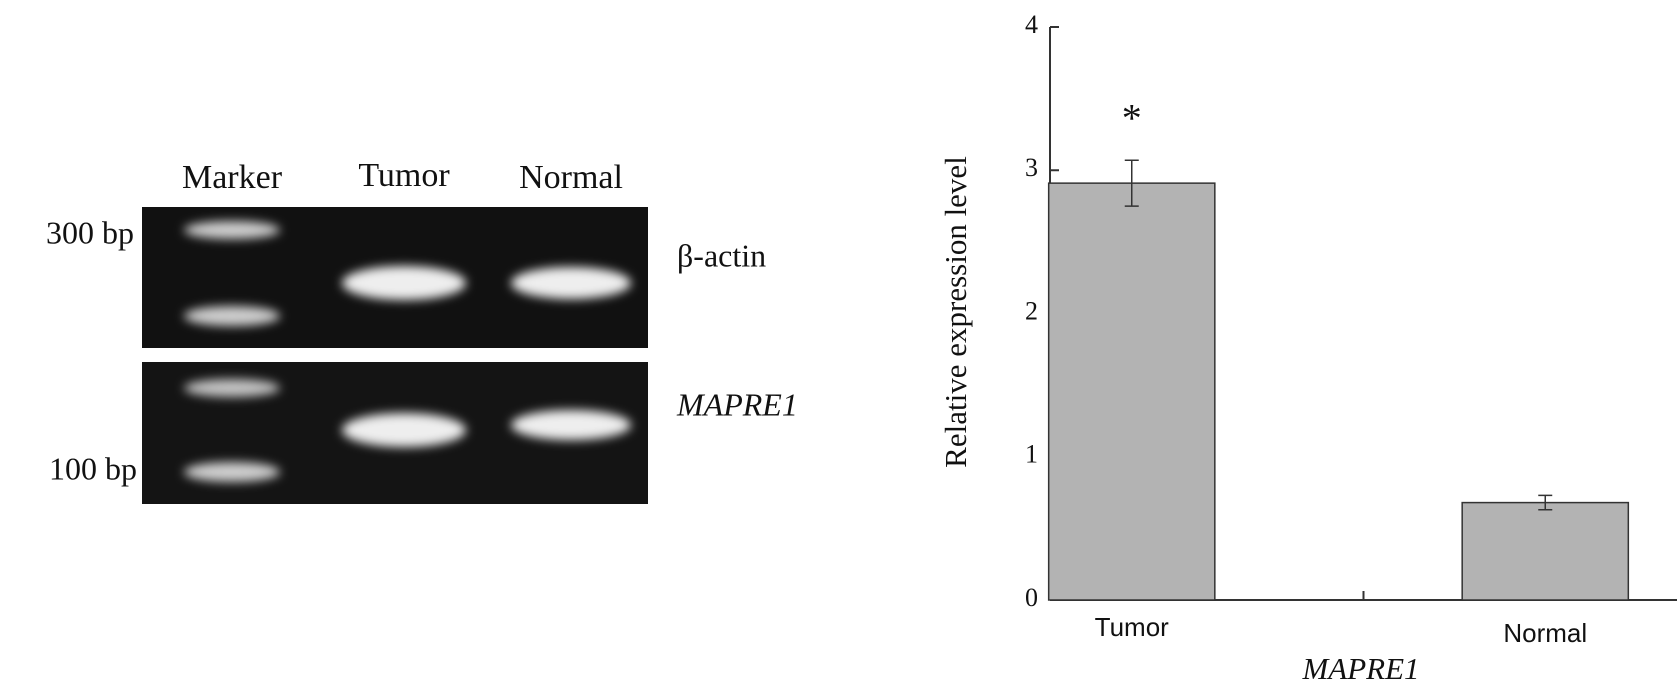  I want to click on lane-label: Normal, so click(571, 177).